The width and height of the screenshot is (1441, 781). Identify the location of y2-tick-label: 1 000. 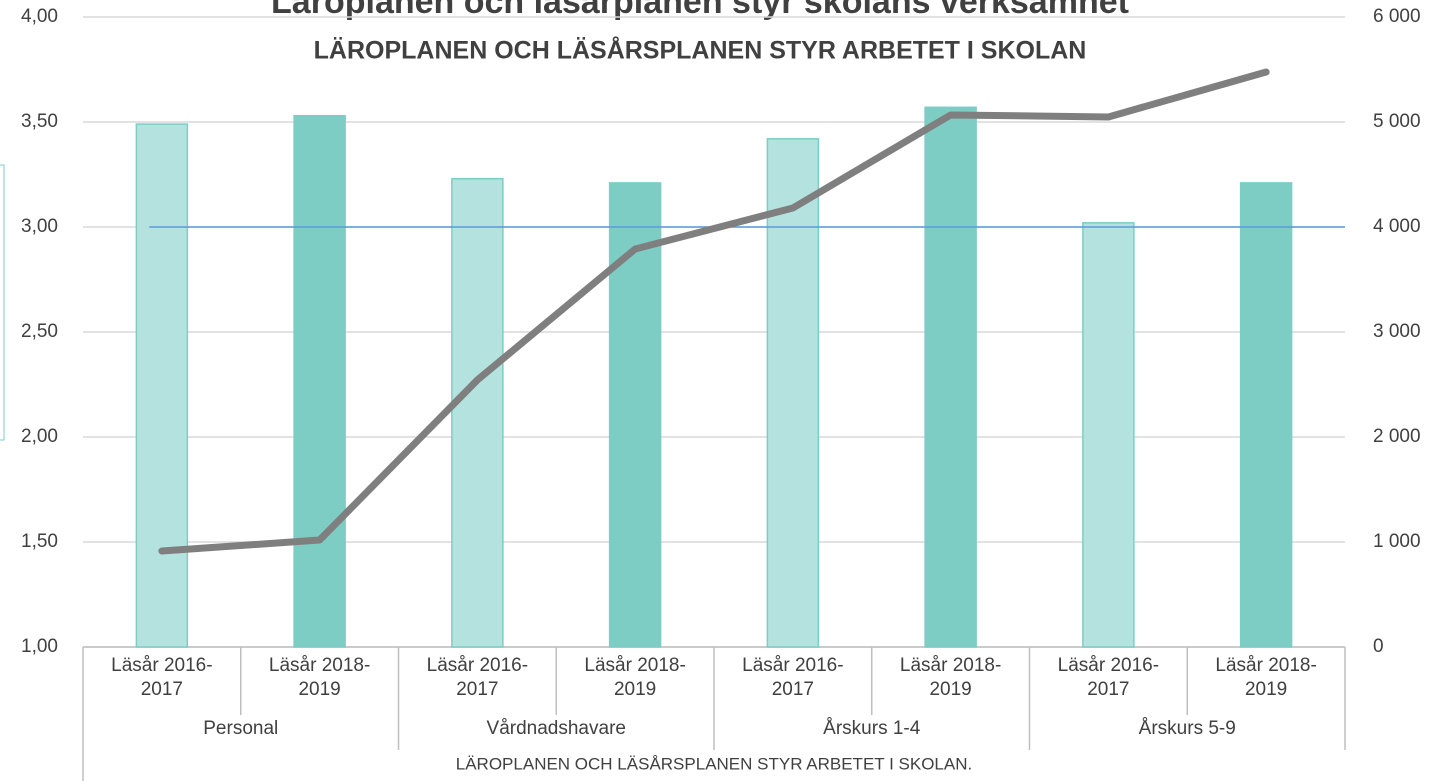
(1397, 541).